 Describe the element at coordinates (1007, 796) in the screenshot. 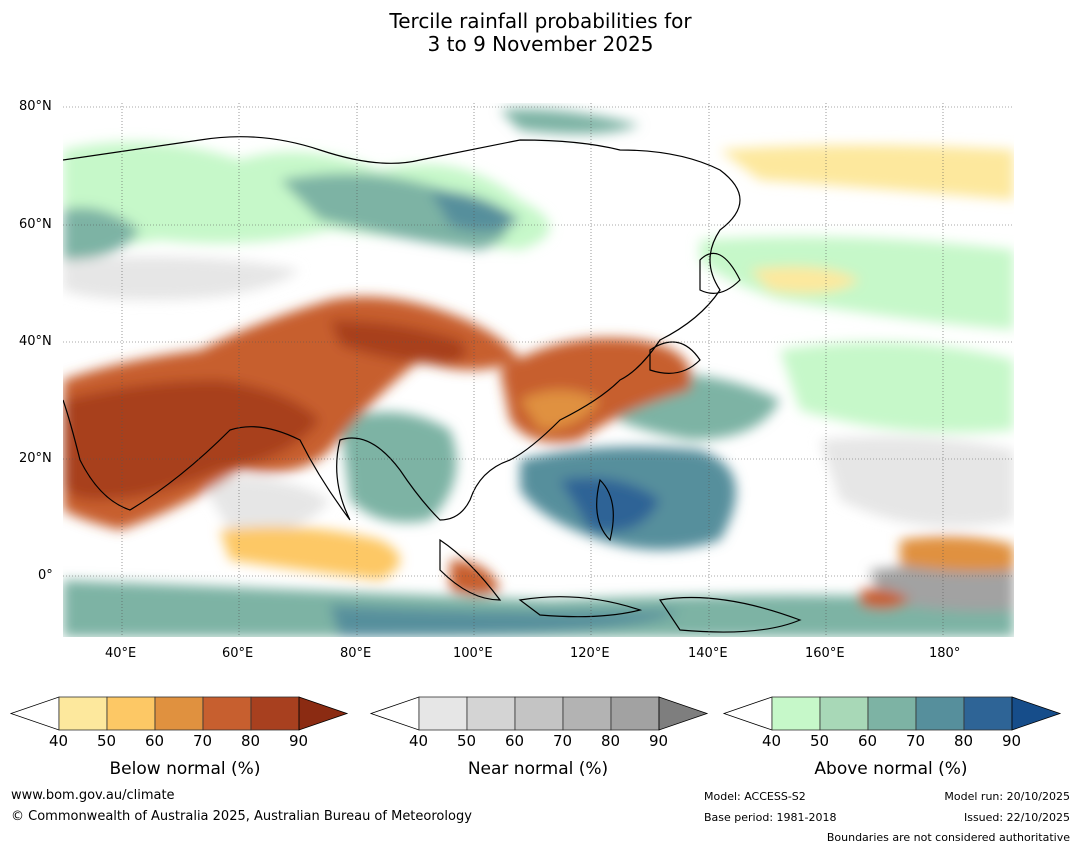

I see `footer-model-run: Model run: 20/10/2025` at that location.